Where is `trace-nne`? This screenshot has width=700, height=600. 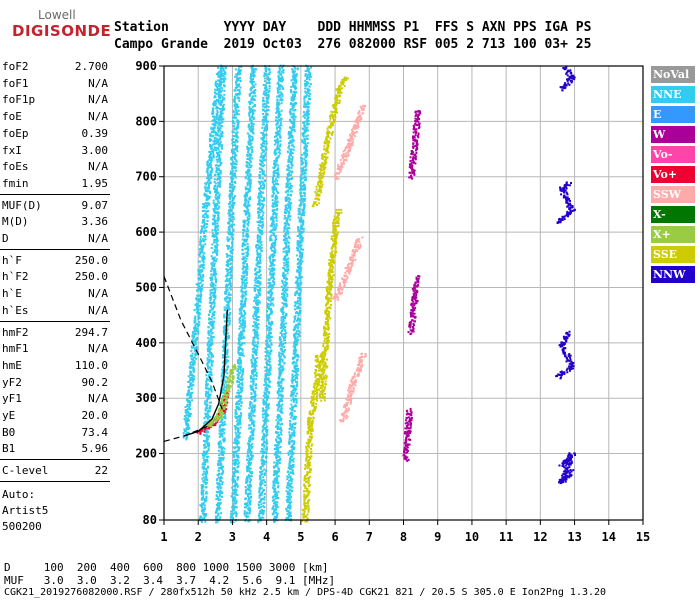
trace-nne is located at coordinates (228, 294).